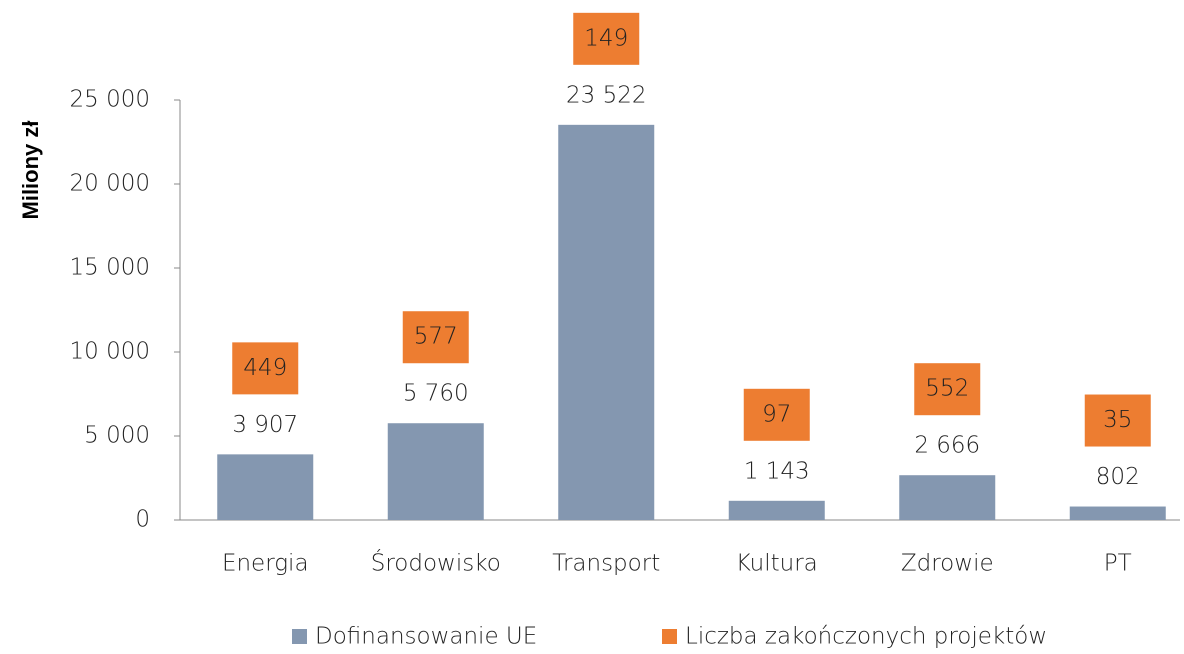 The width and height of the screenshot is (1184, 654). I want to click on project-count-label: 35, so click(1117, 420).